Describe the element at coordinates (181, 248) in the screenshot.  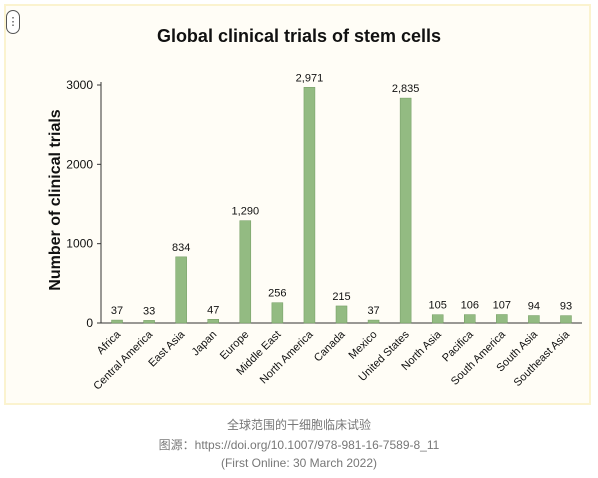
I see `bar-value-label: 834` at that location.